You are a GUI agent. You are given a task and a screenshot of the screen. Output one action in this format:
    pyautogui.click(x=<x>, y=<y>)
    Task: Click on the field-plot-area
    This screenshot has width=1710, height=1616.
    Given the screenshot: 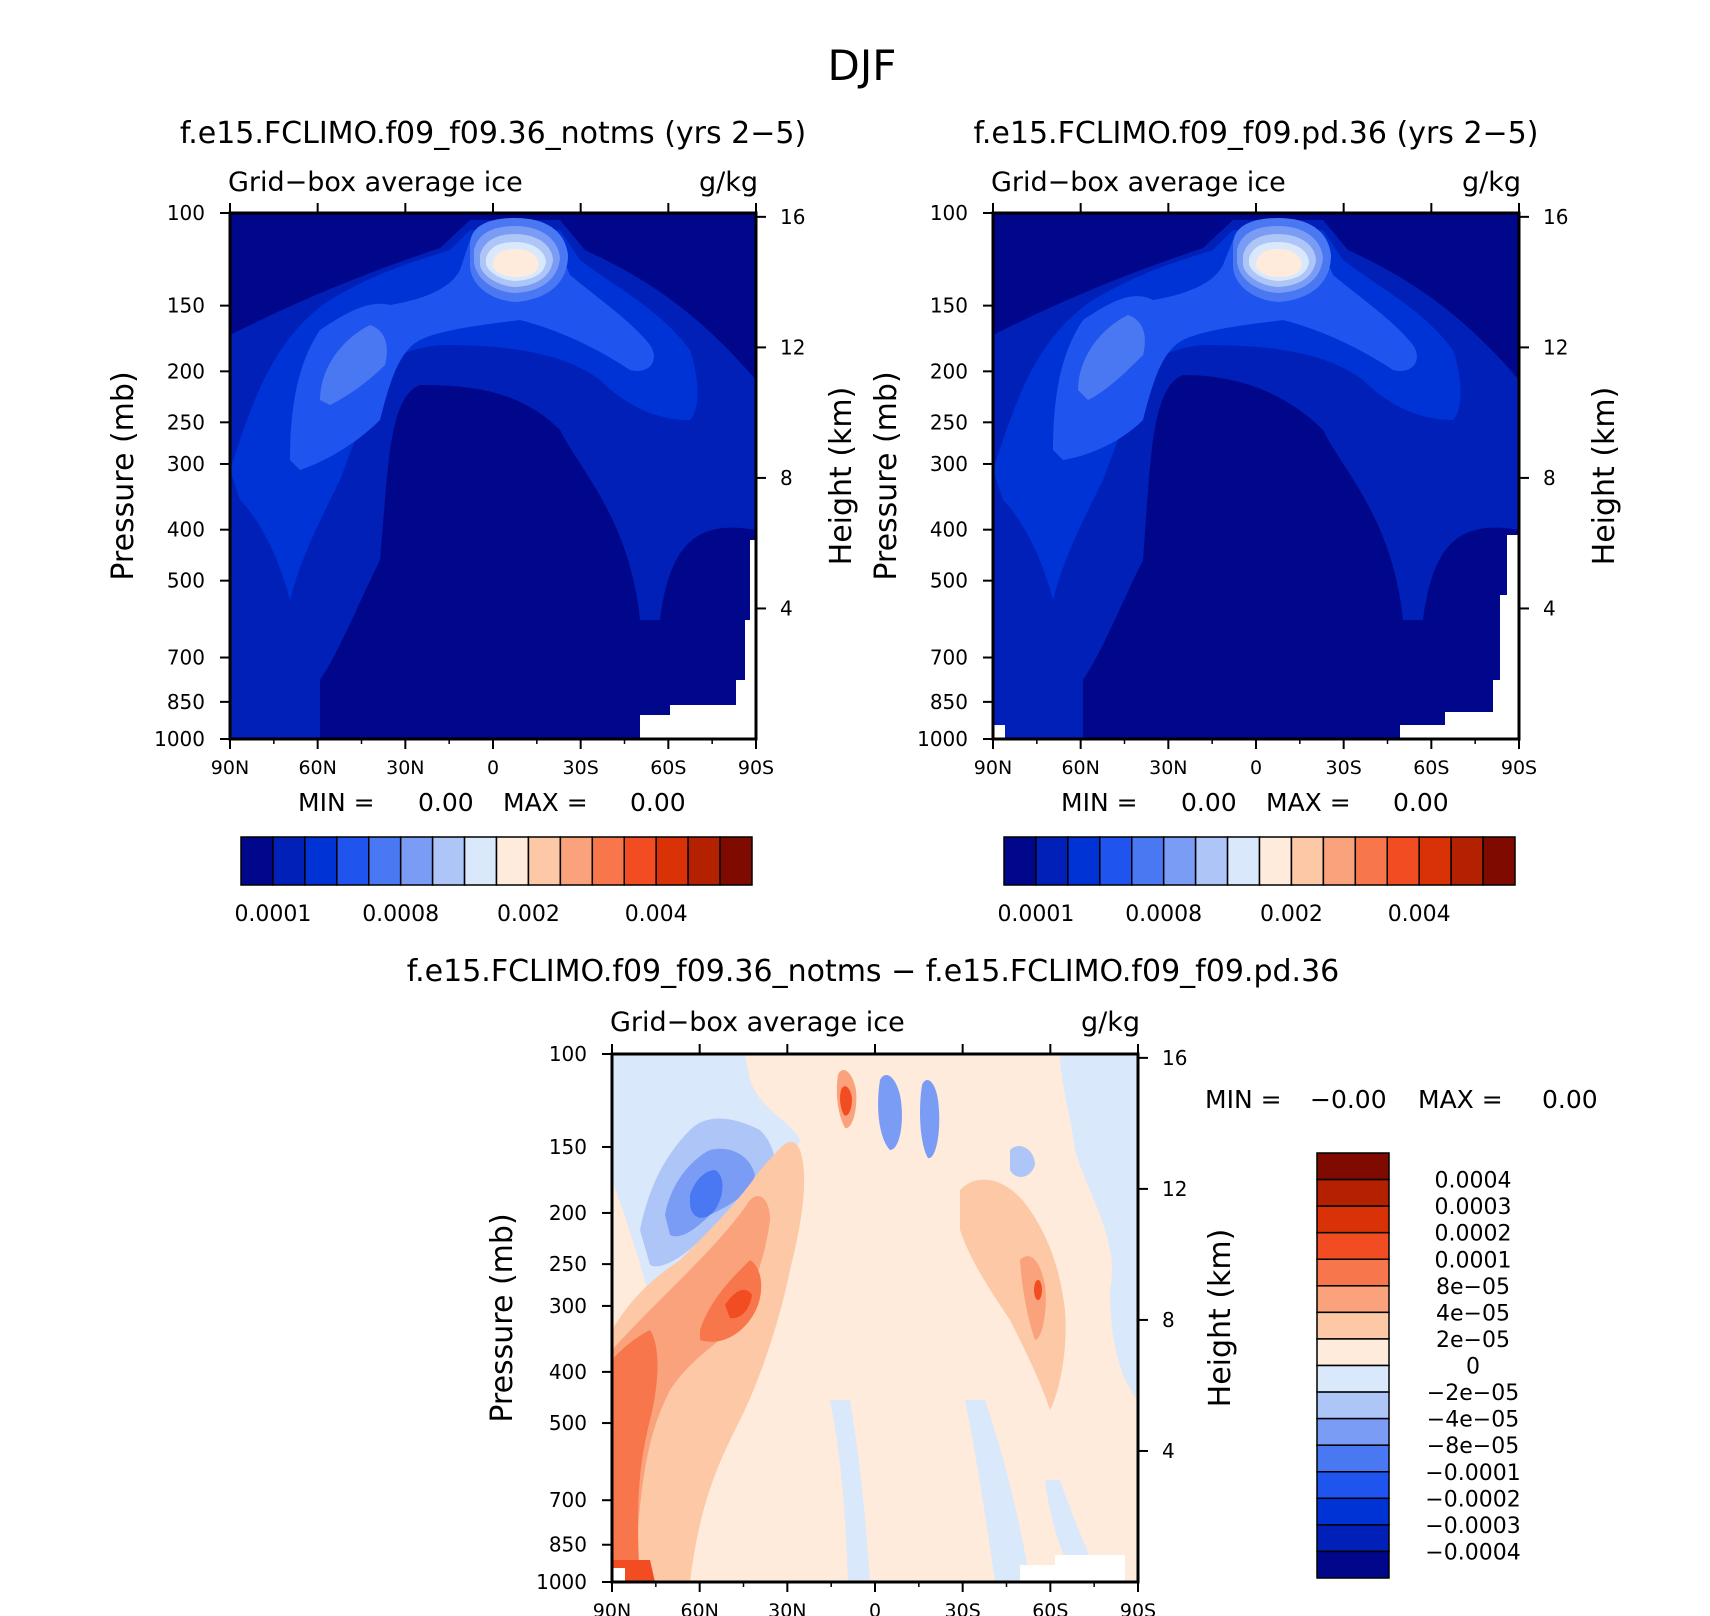 What is the action you would take?
    pyautogui.click(x=875, y=1318)
    